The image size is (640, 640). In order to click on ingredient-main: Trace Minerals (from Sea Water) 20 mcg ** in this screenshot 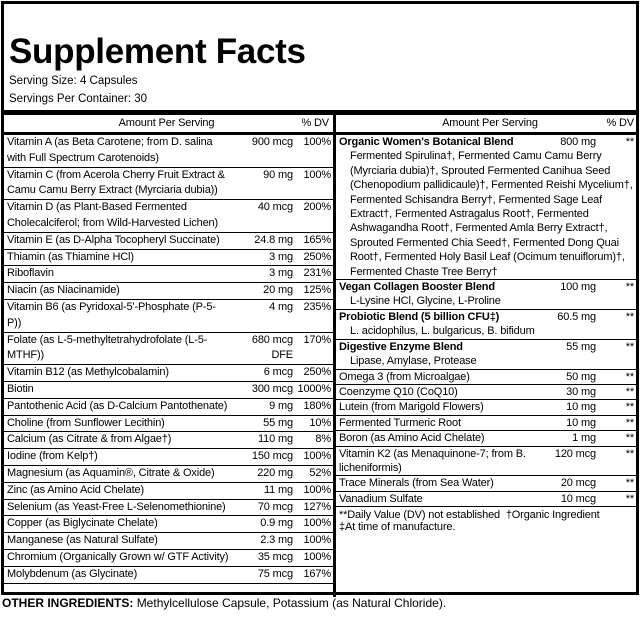, I will do `click(486, 483)`.